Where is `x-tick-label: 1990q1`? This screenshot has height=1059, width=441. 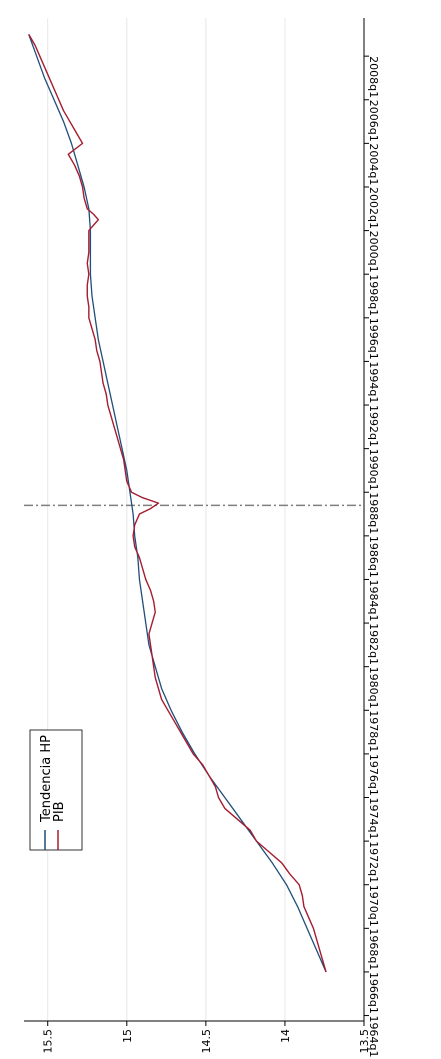 x-tick-label: 1990q1 is located at coordinates (373, 470).